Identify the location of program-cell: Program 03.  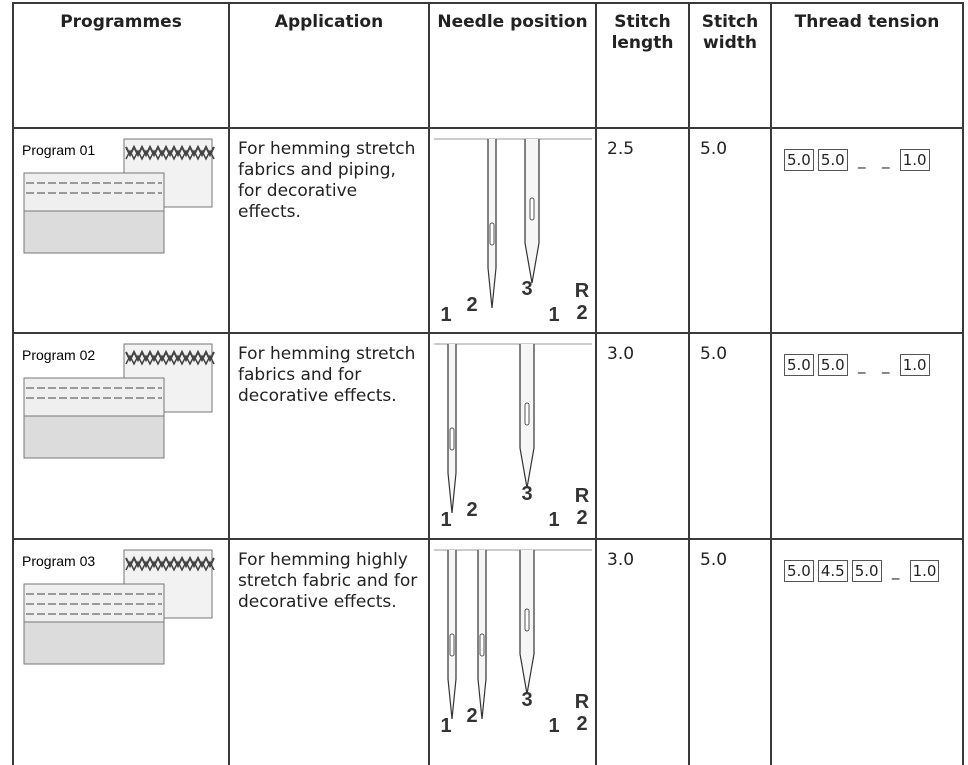
(121, 651).